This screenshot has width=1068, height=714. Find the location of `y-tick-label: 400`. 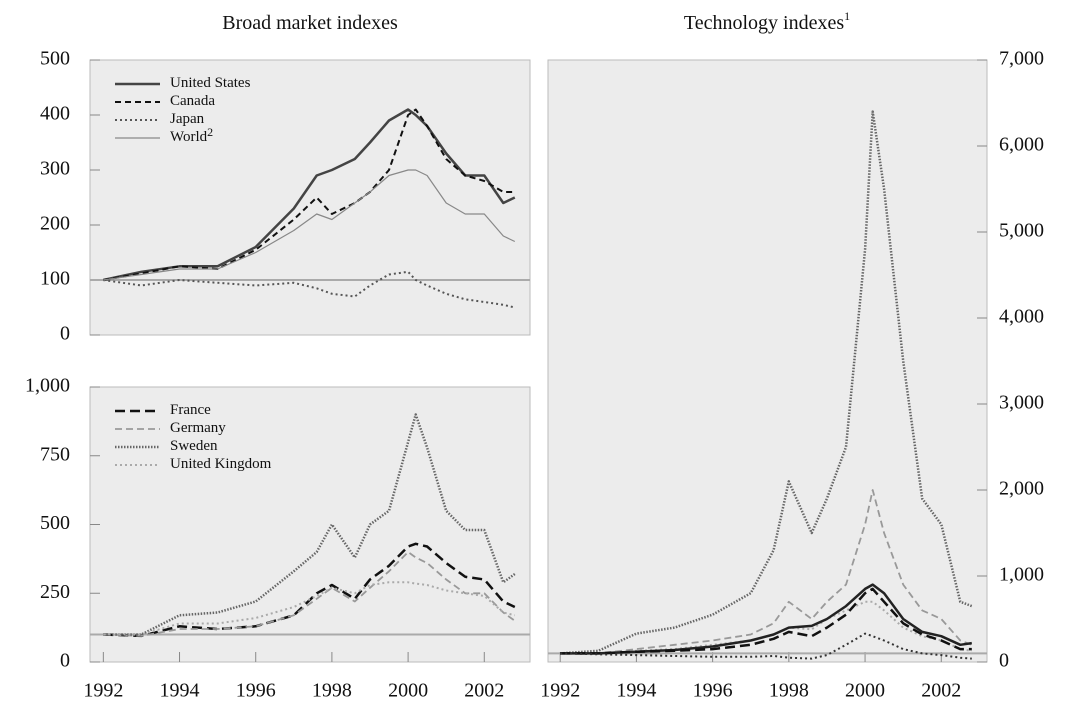

y-tick-label: 400 is located at coordinates (55, 114).